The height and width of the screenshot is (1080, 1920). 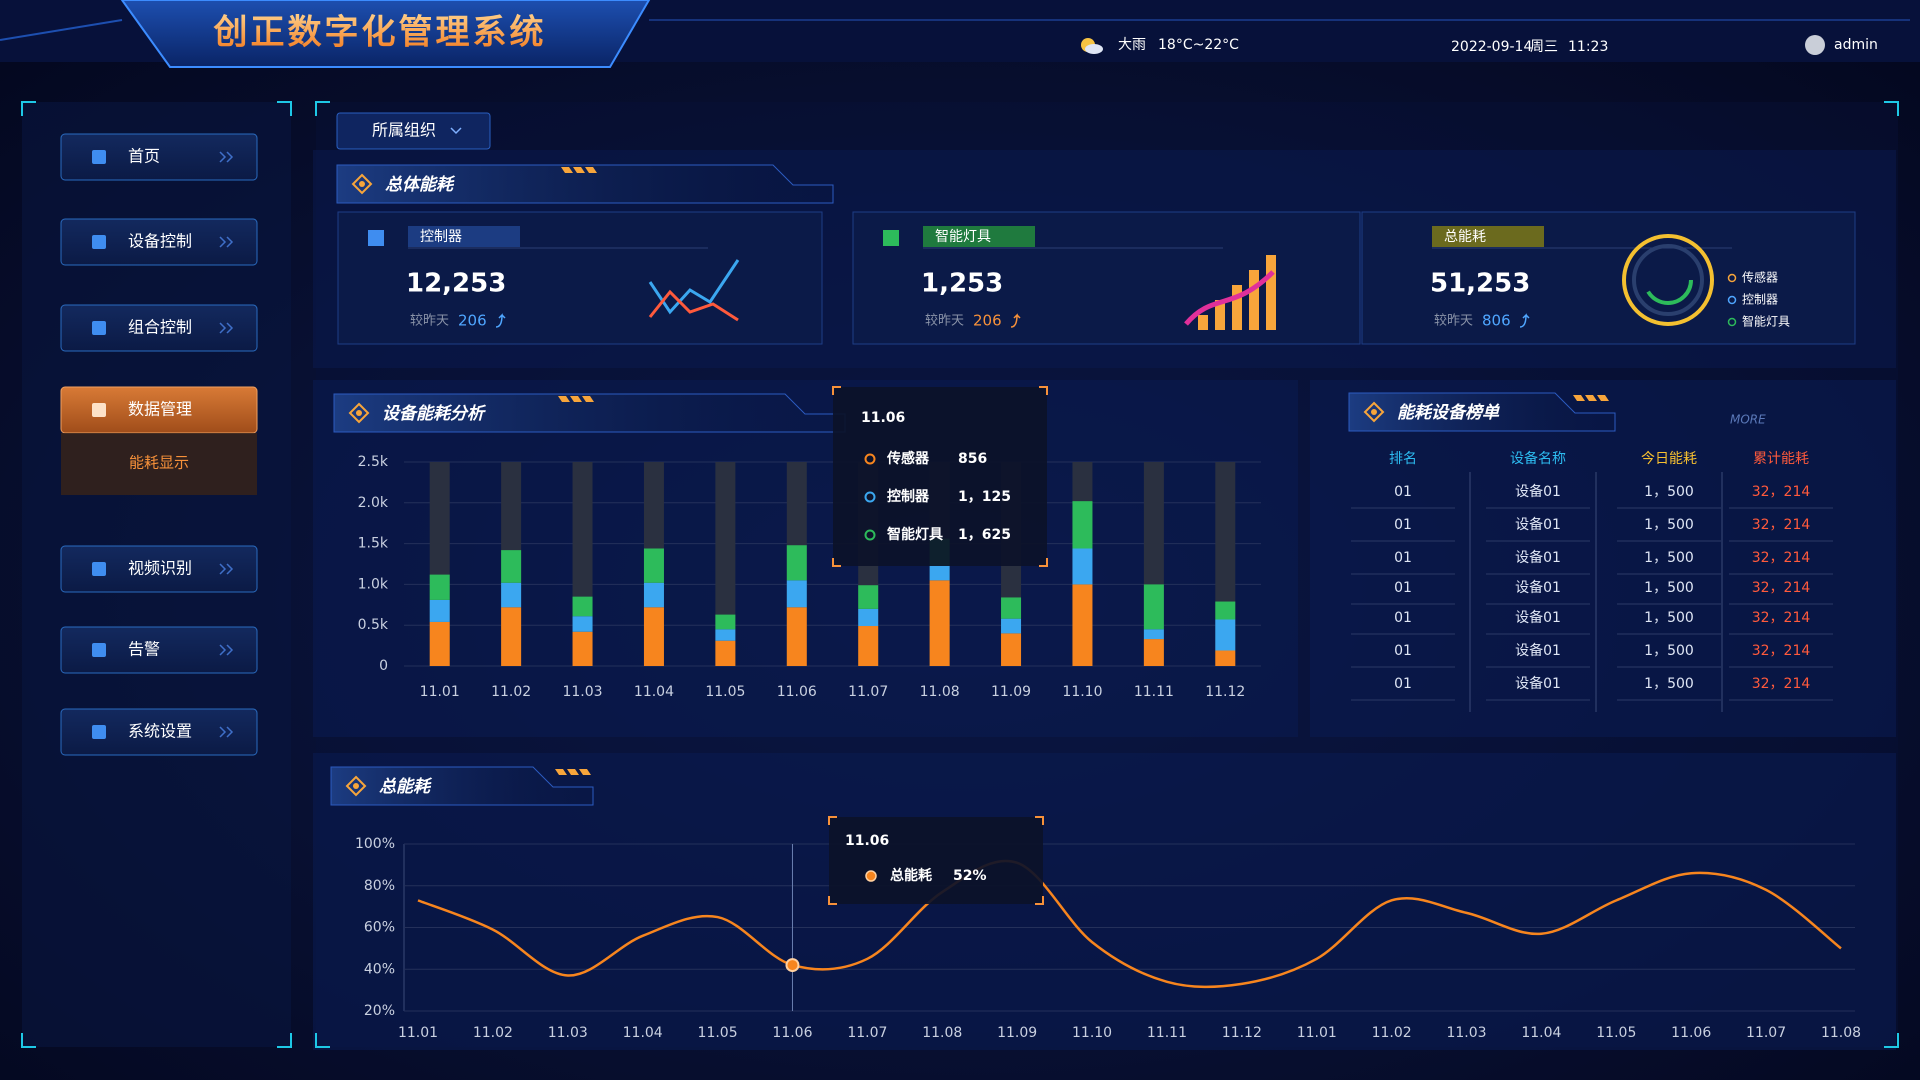 I want to click on x-tick-label: 11.05, so click(x=1616, y=1033).